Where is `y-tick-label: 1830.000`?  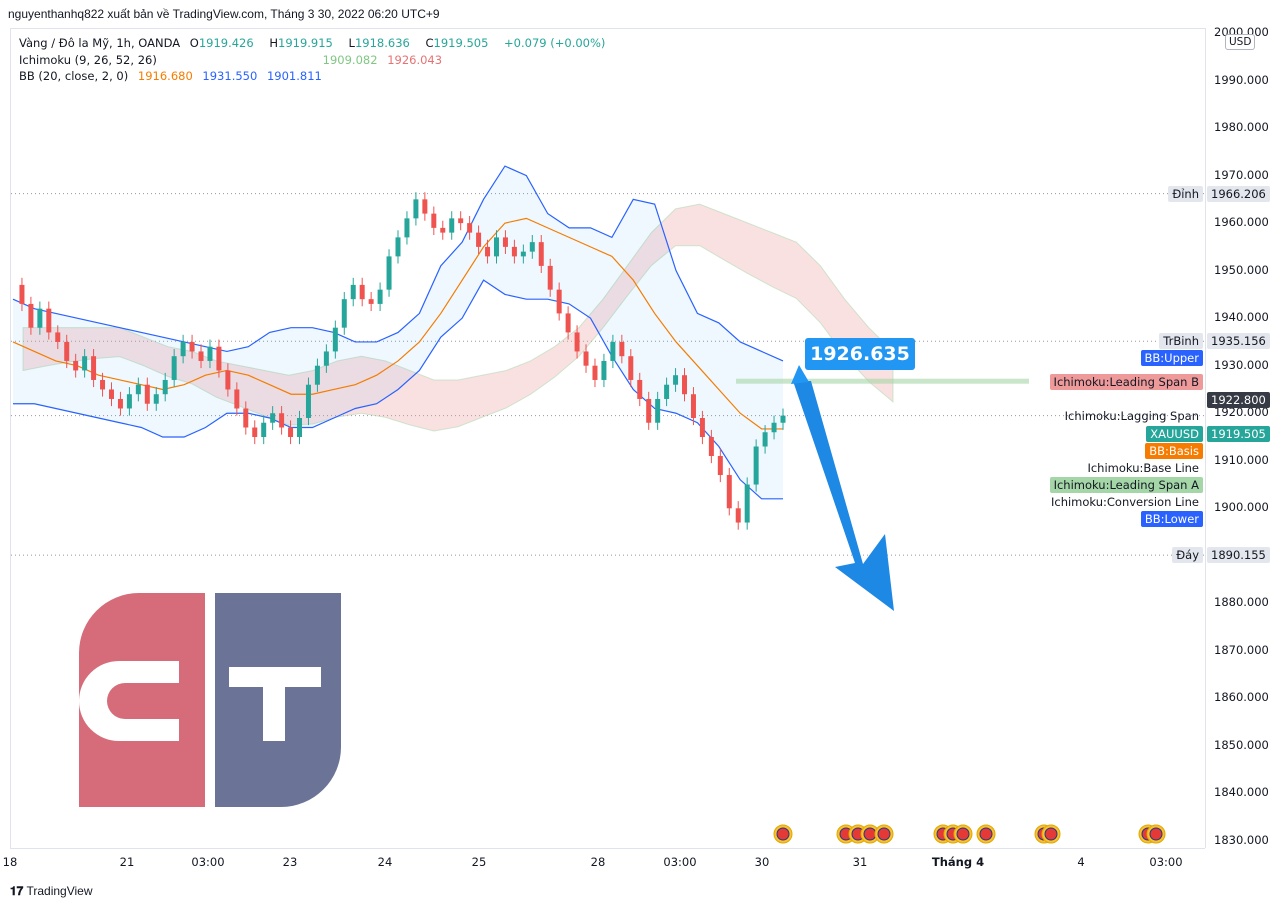
y-tick-label: 1830.000 is located at coordinates (1241, 840).